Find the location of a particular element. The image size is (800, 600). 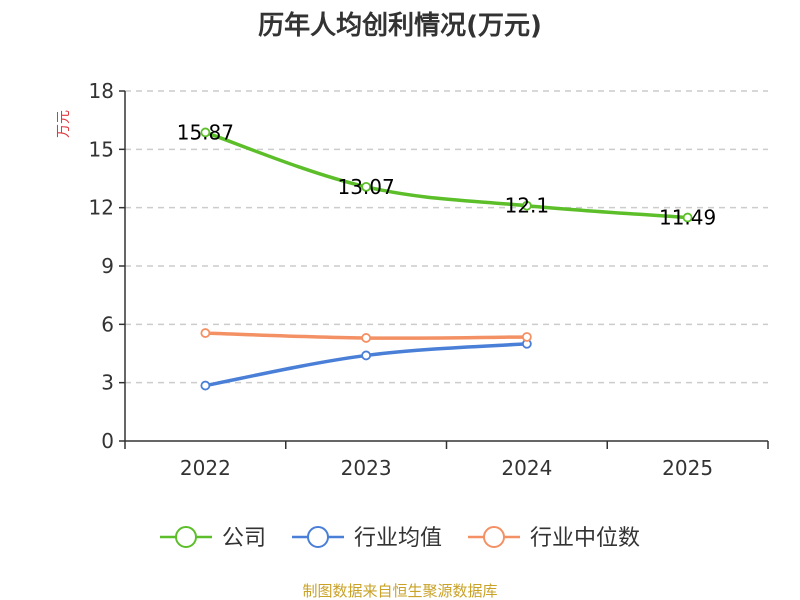

y-tick-label: 6 is located at coordinates (107, 324).